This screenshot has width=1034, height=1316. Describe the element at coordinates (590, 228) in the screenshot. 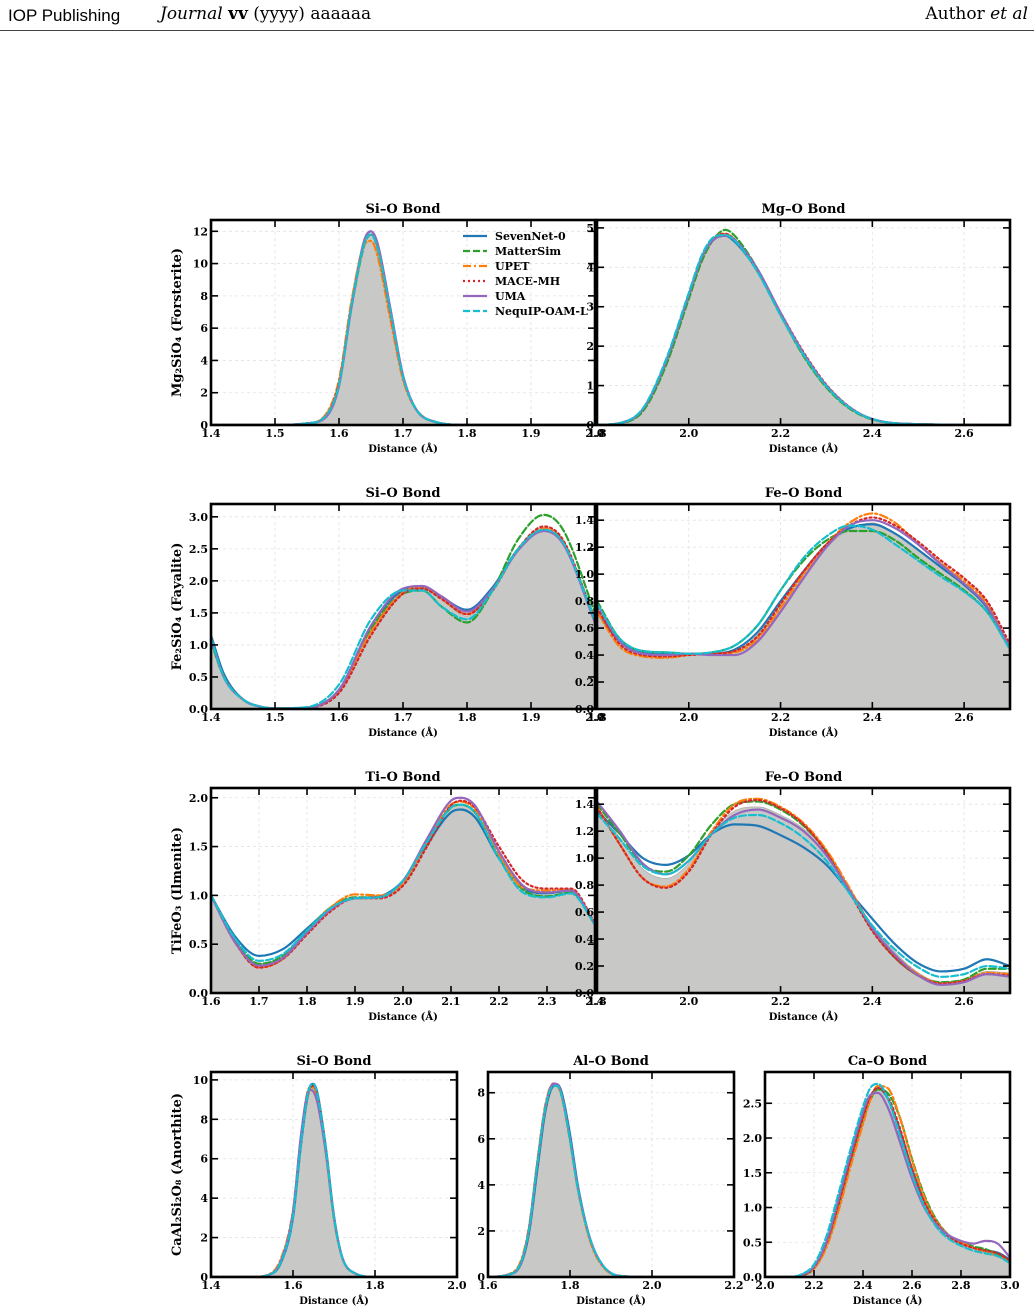

I see `y-tick-label: 5` at that location.